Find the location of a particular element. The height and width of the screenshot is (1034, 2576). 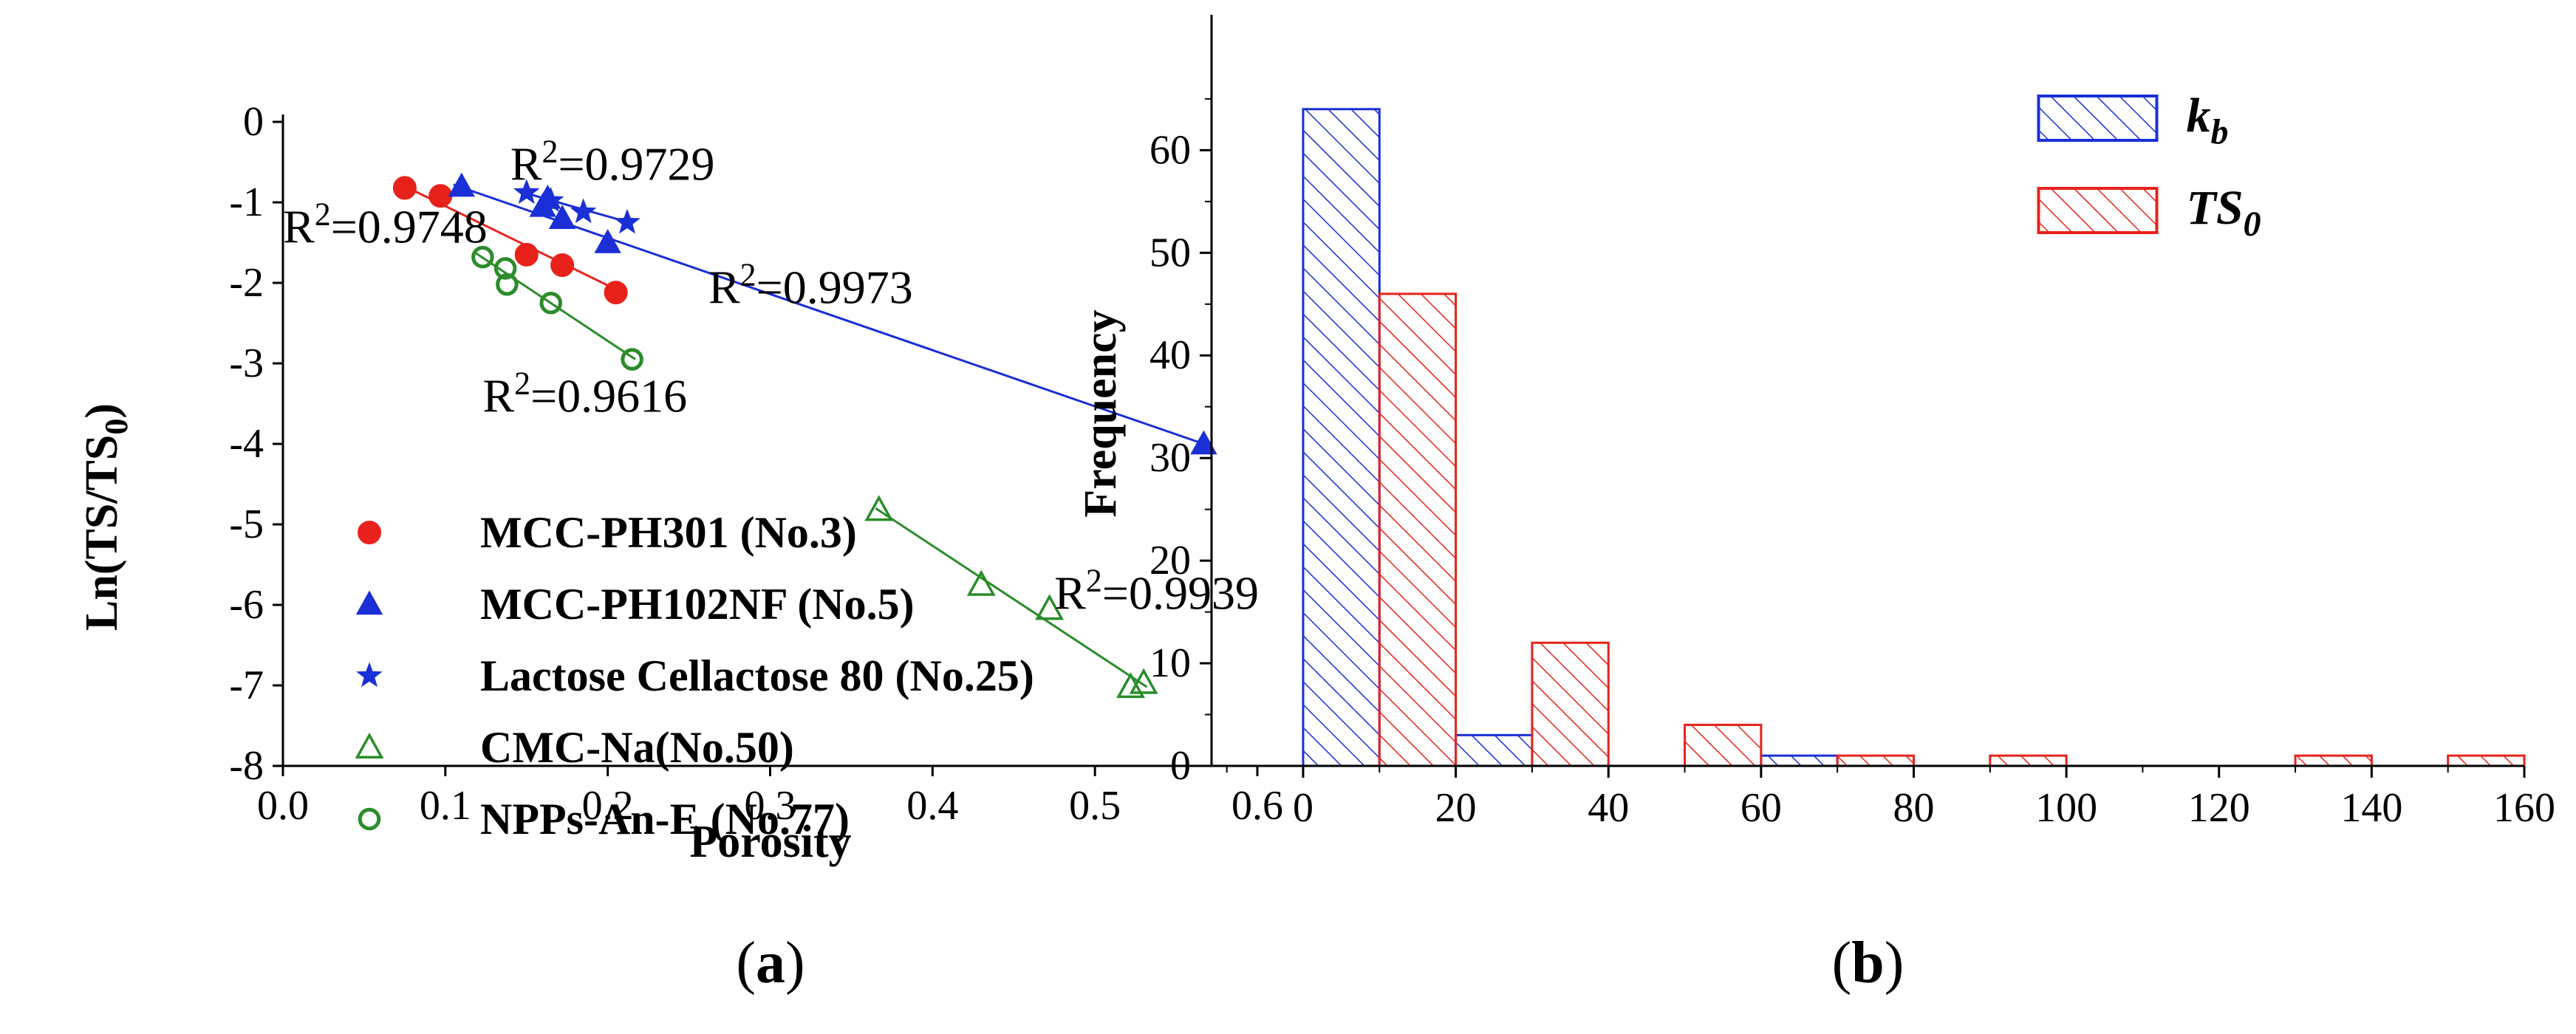

panel-a-y-axis-label: Ln(TS/TS0) is located at coordinates (106, 517).